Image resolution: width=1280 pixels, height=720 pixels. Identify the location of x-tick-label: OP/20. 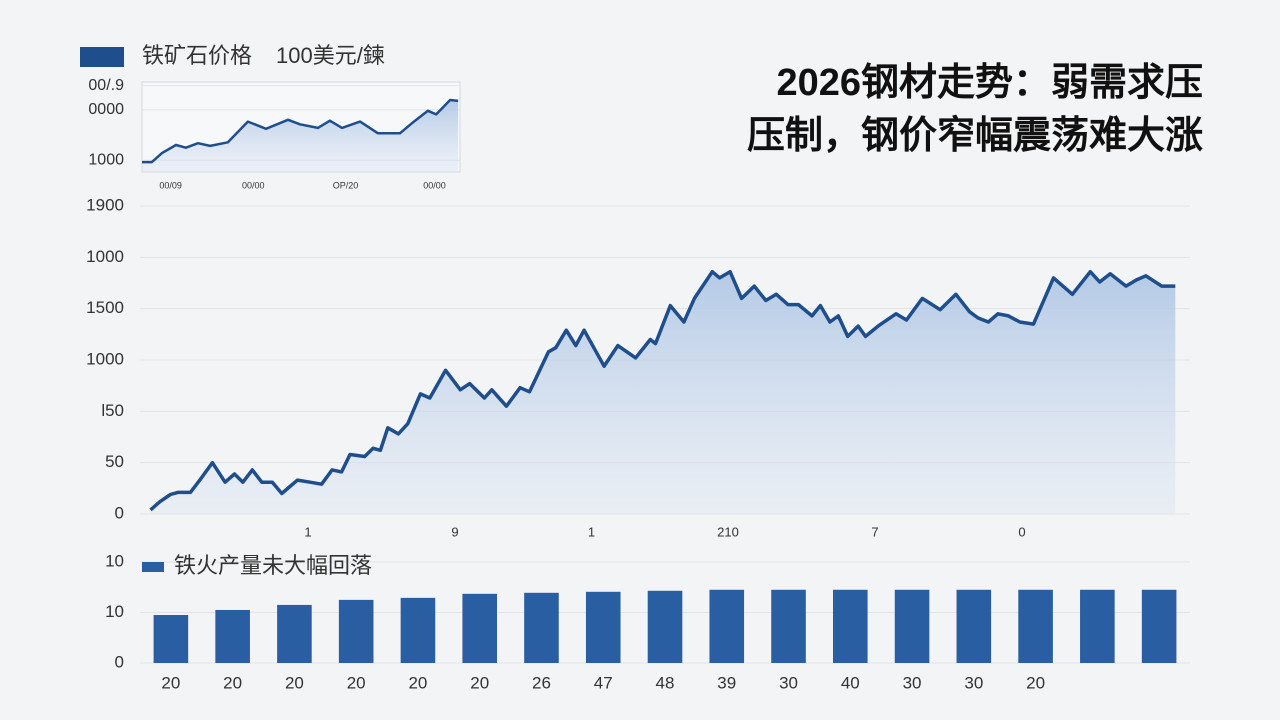
(346, 185).